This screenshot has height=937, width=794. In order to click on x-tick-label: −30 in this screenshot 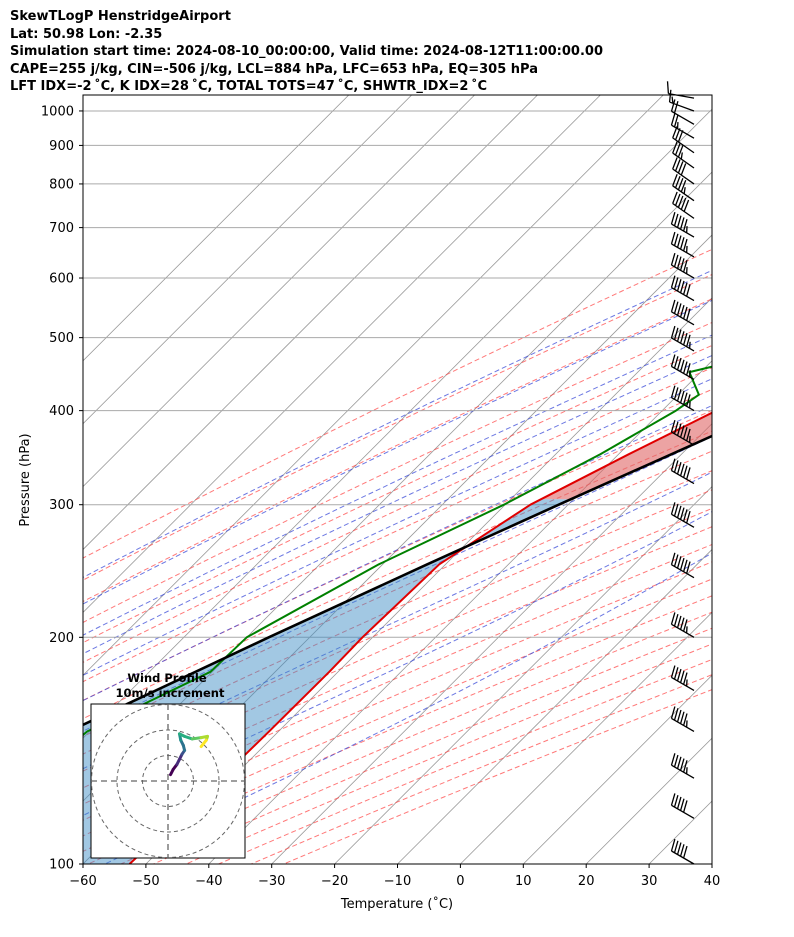, I will do `click(271, 881)`.